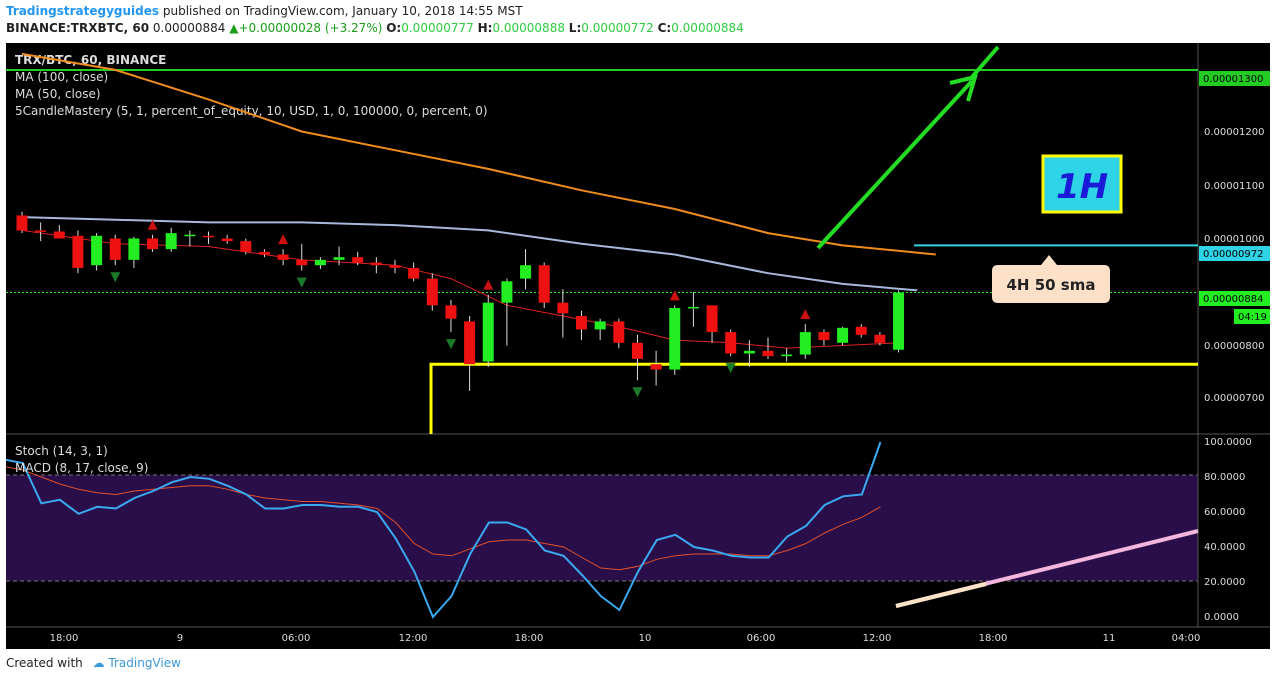 The width and height of the screenshot is (1276, 682). Describe the element at coordinates (895, 164) in the screenshot. I see `bullish-arrow-line` at that location.